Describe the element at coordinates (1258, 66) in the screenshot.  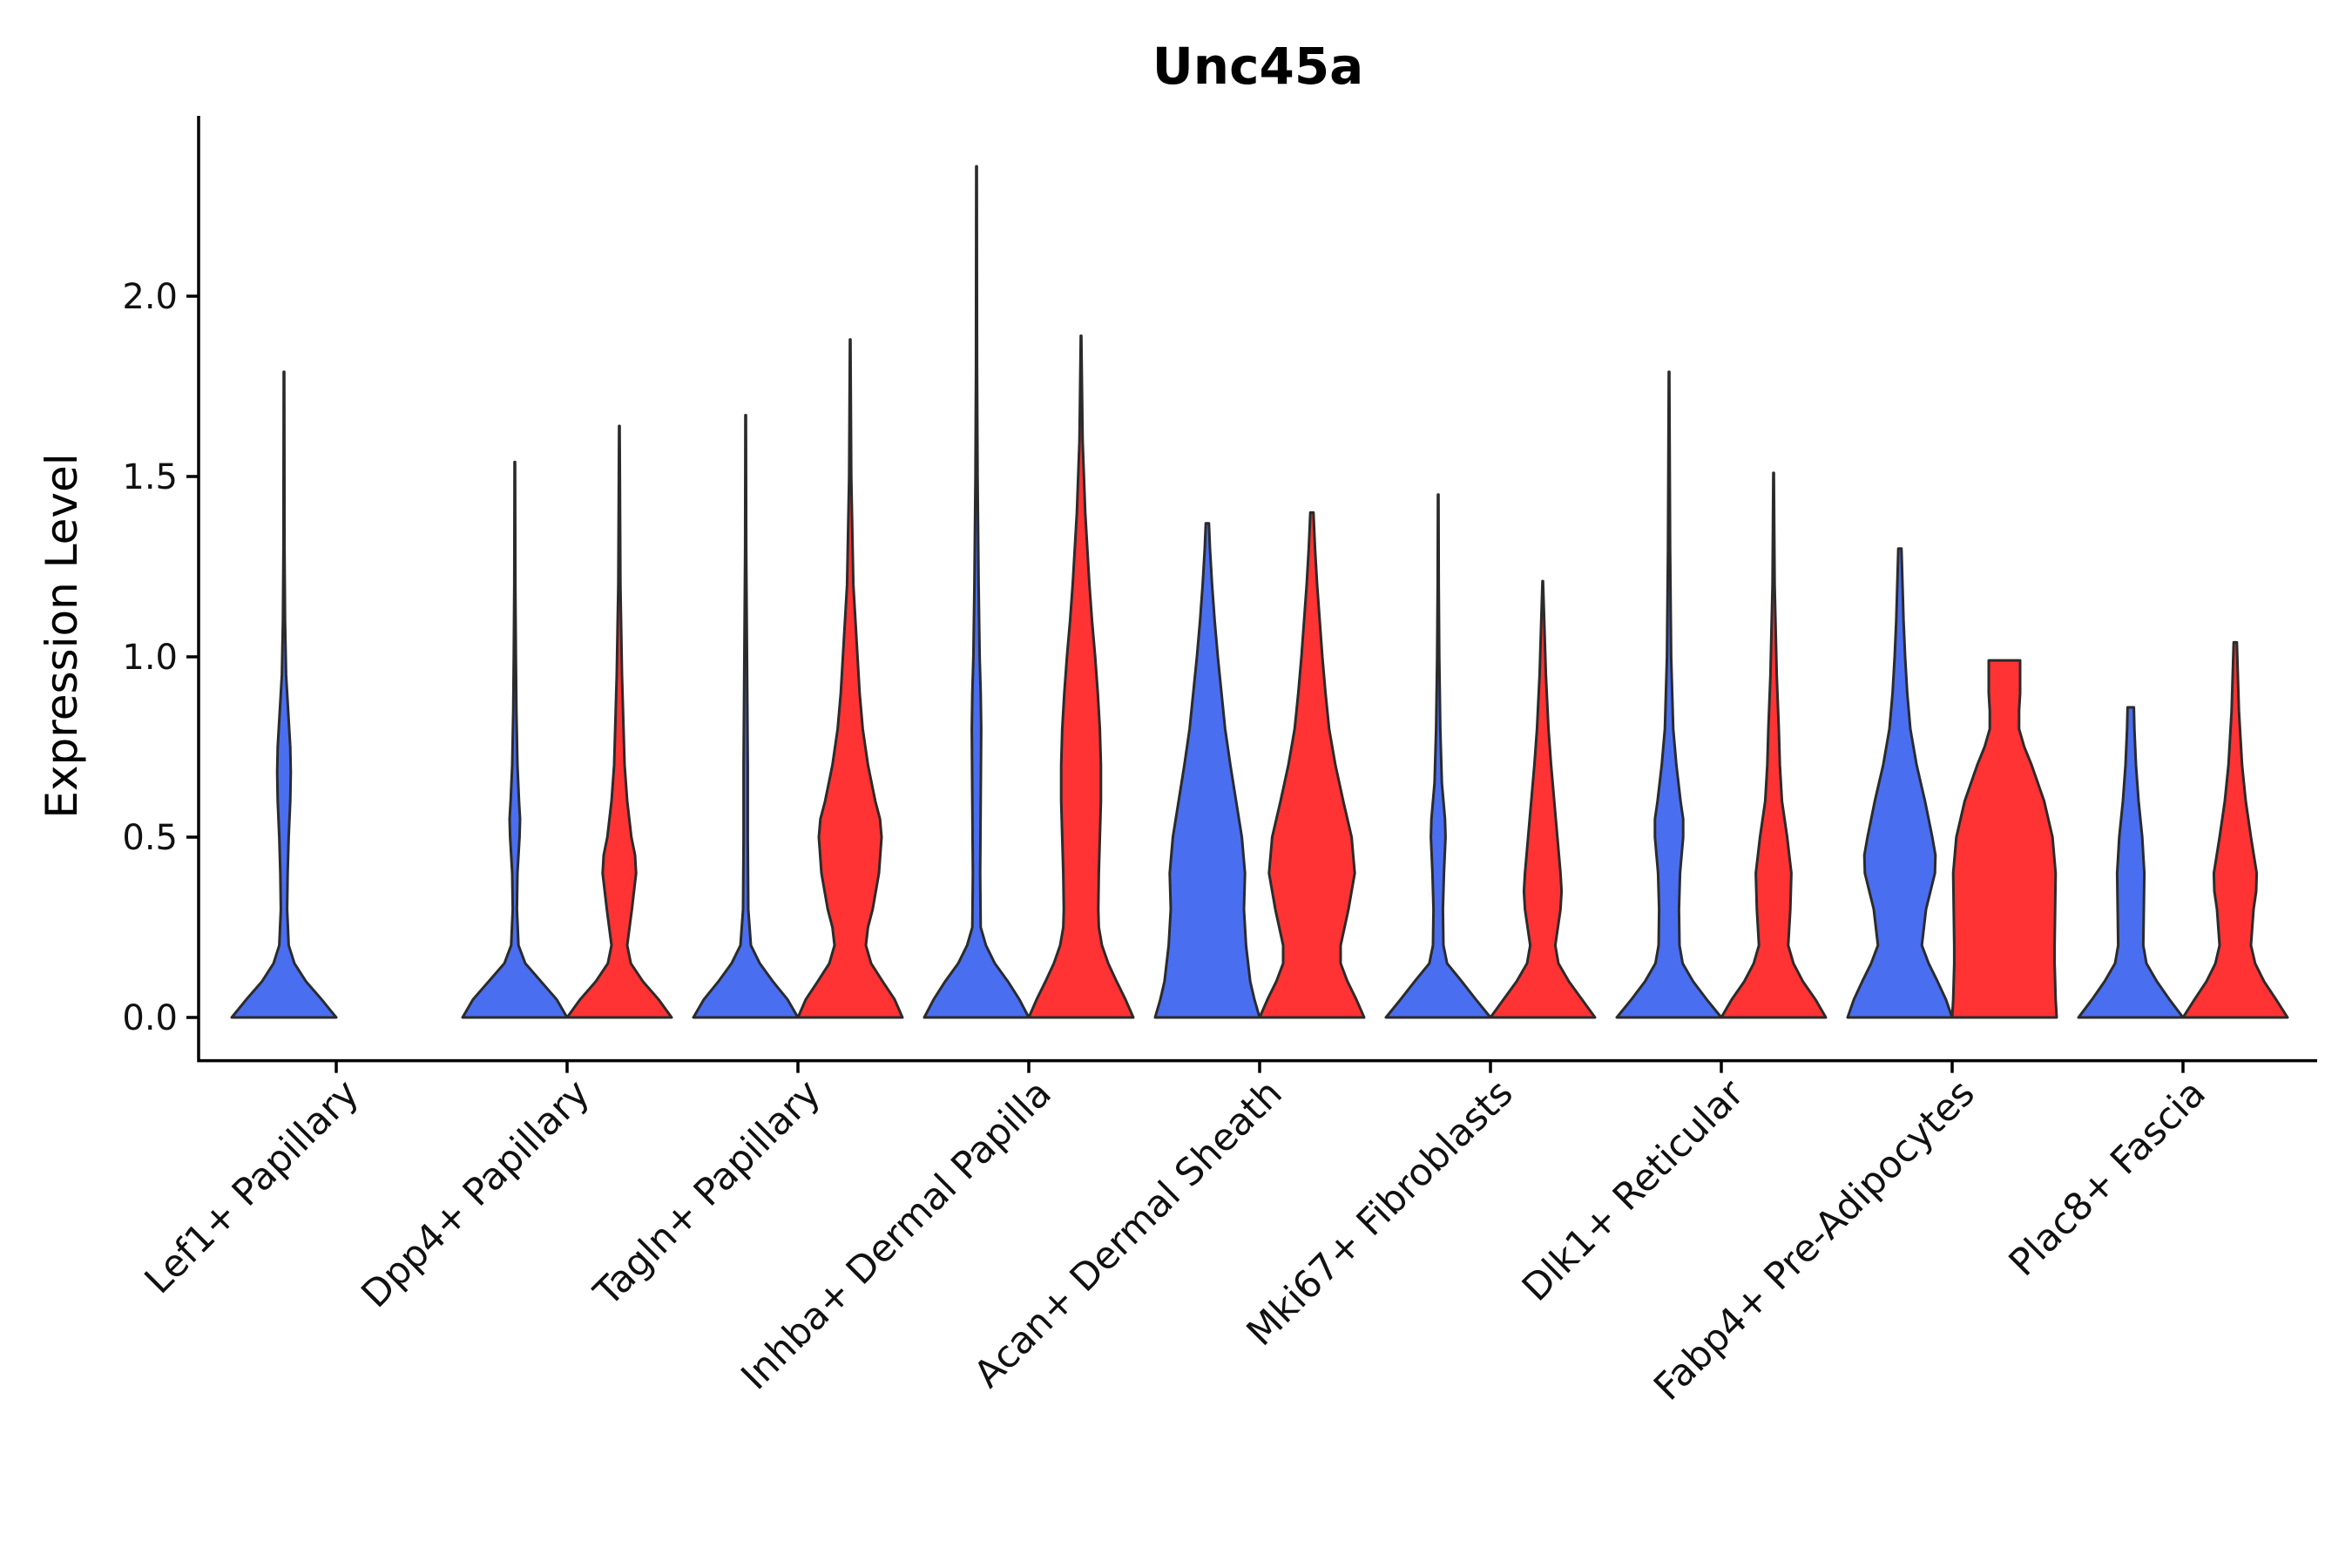
I see `chart-title: Unc45a` at that location.